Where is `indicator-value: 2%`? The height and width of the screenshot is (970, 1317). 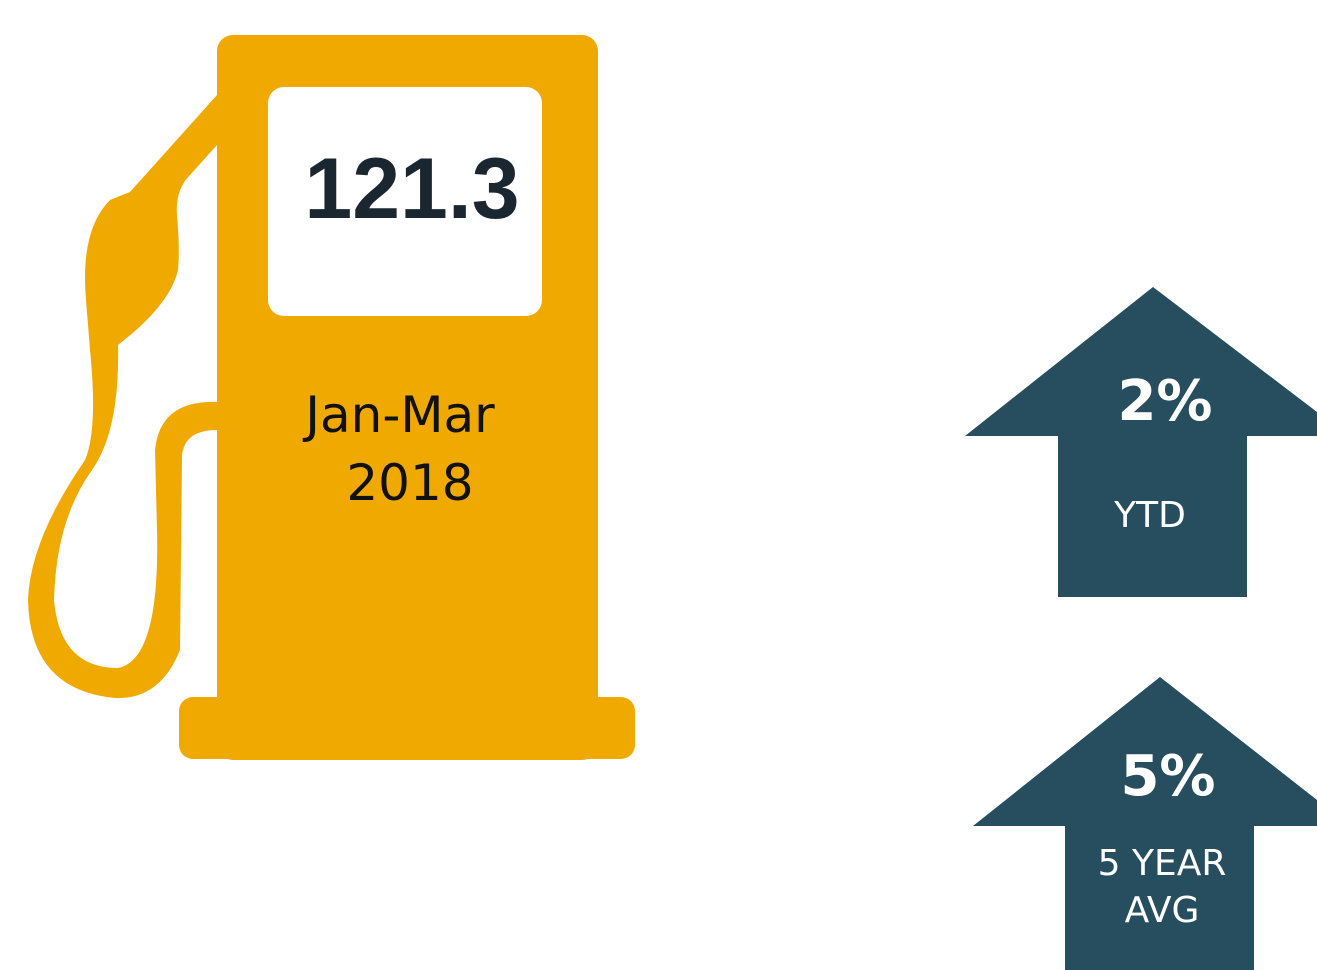 indicator-value: 2% is located at coordinates (1164, 401).